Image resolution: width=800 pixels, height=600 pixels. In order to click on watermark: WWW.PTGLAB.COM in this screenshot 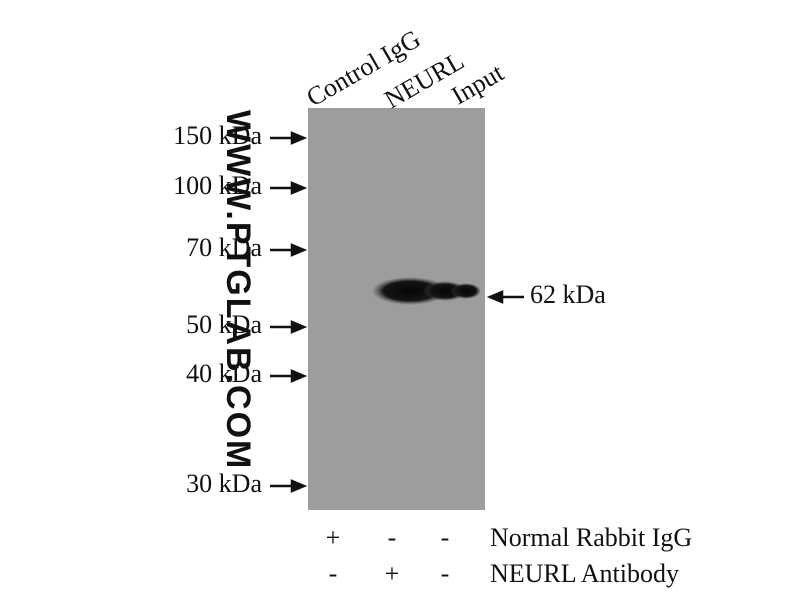, I will do `click(238, 290)`.